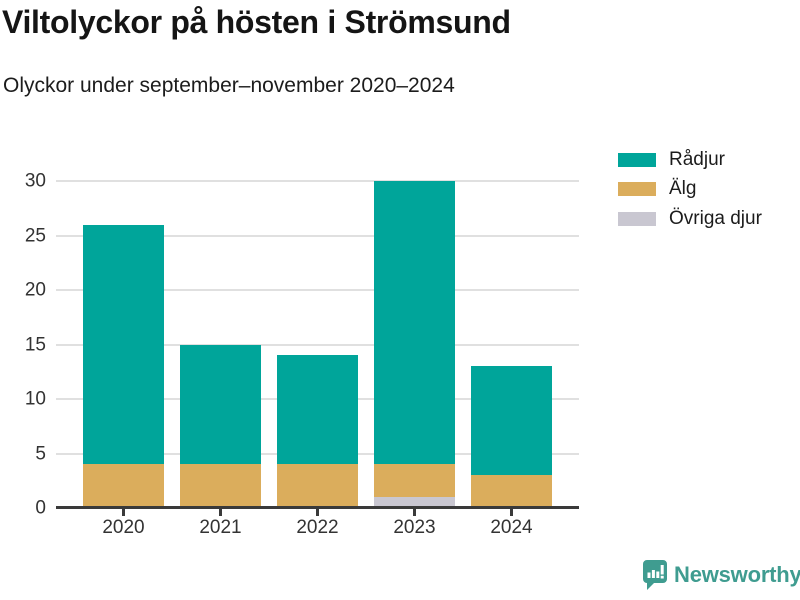  What do you see at coordinates (414, 527) in the screenshot?
I see `x-tick-label-2023: 2023` at bounding box center [414, 527].